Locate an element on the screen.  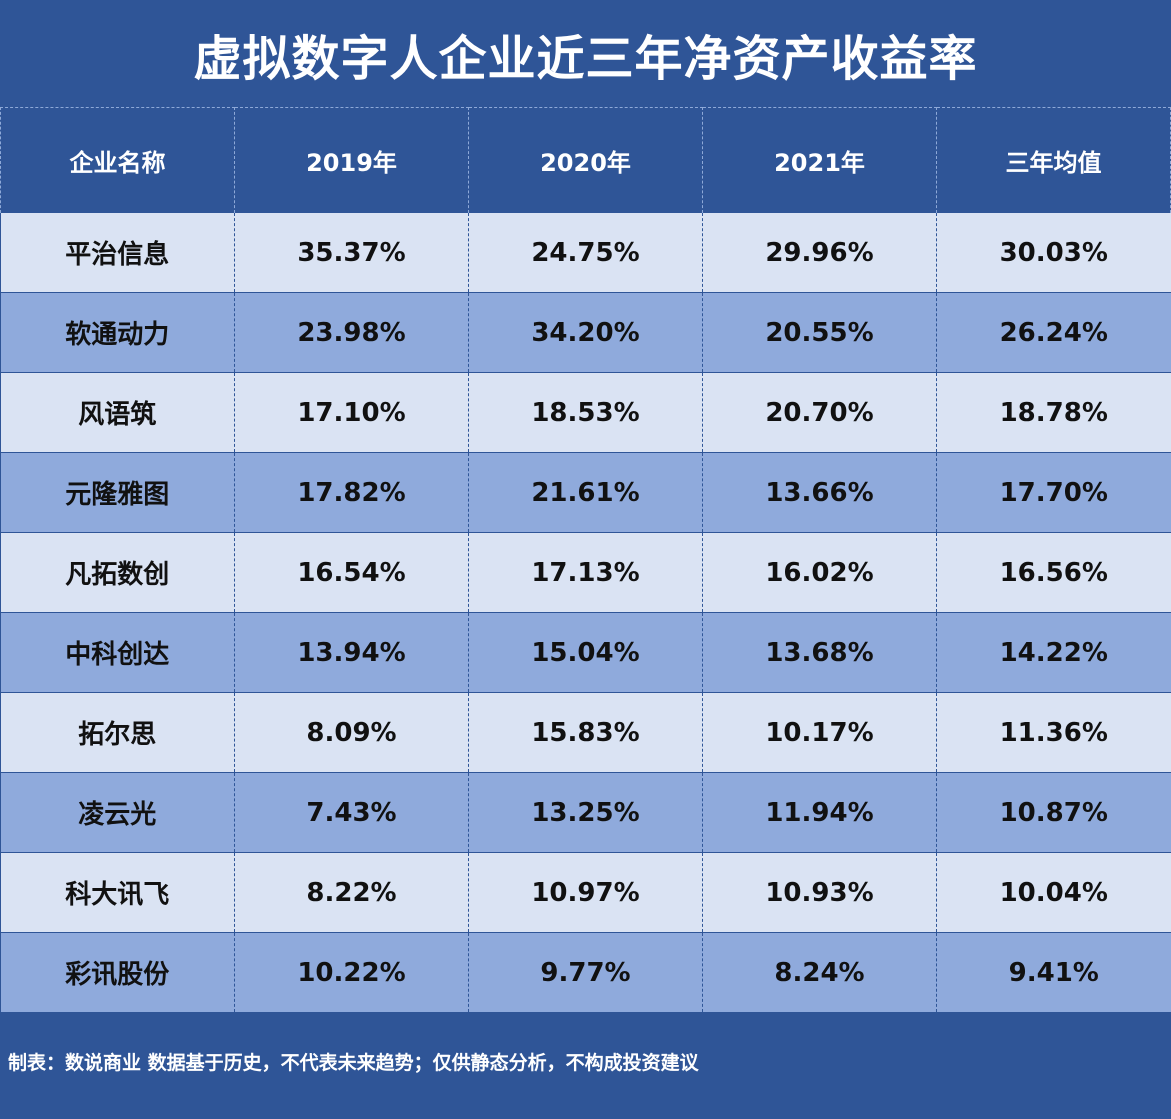
roe-value-cell: 10.97% is located at coordinates (585, 892).